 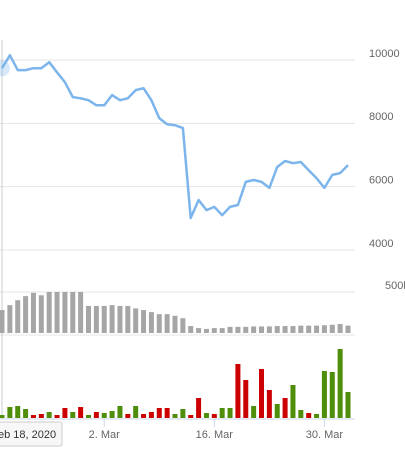 I want to click on y-tick-label: 500l, so click(x=395, y=286).